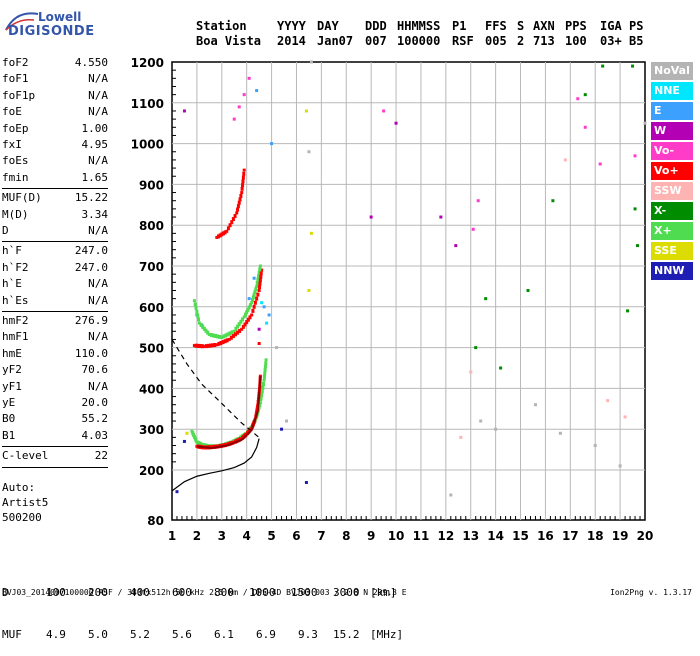 The width and height of the screenshot is (700, 656). I want to click on param-row-b1: B1 4.03, so click(55, 436).